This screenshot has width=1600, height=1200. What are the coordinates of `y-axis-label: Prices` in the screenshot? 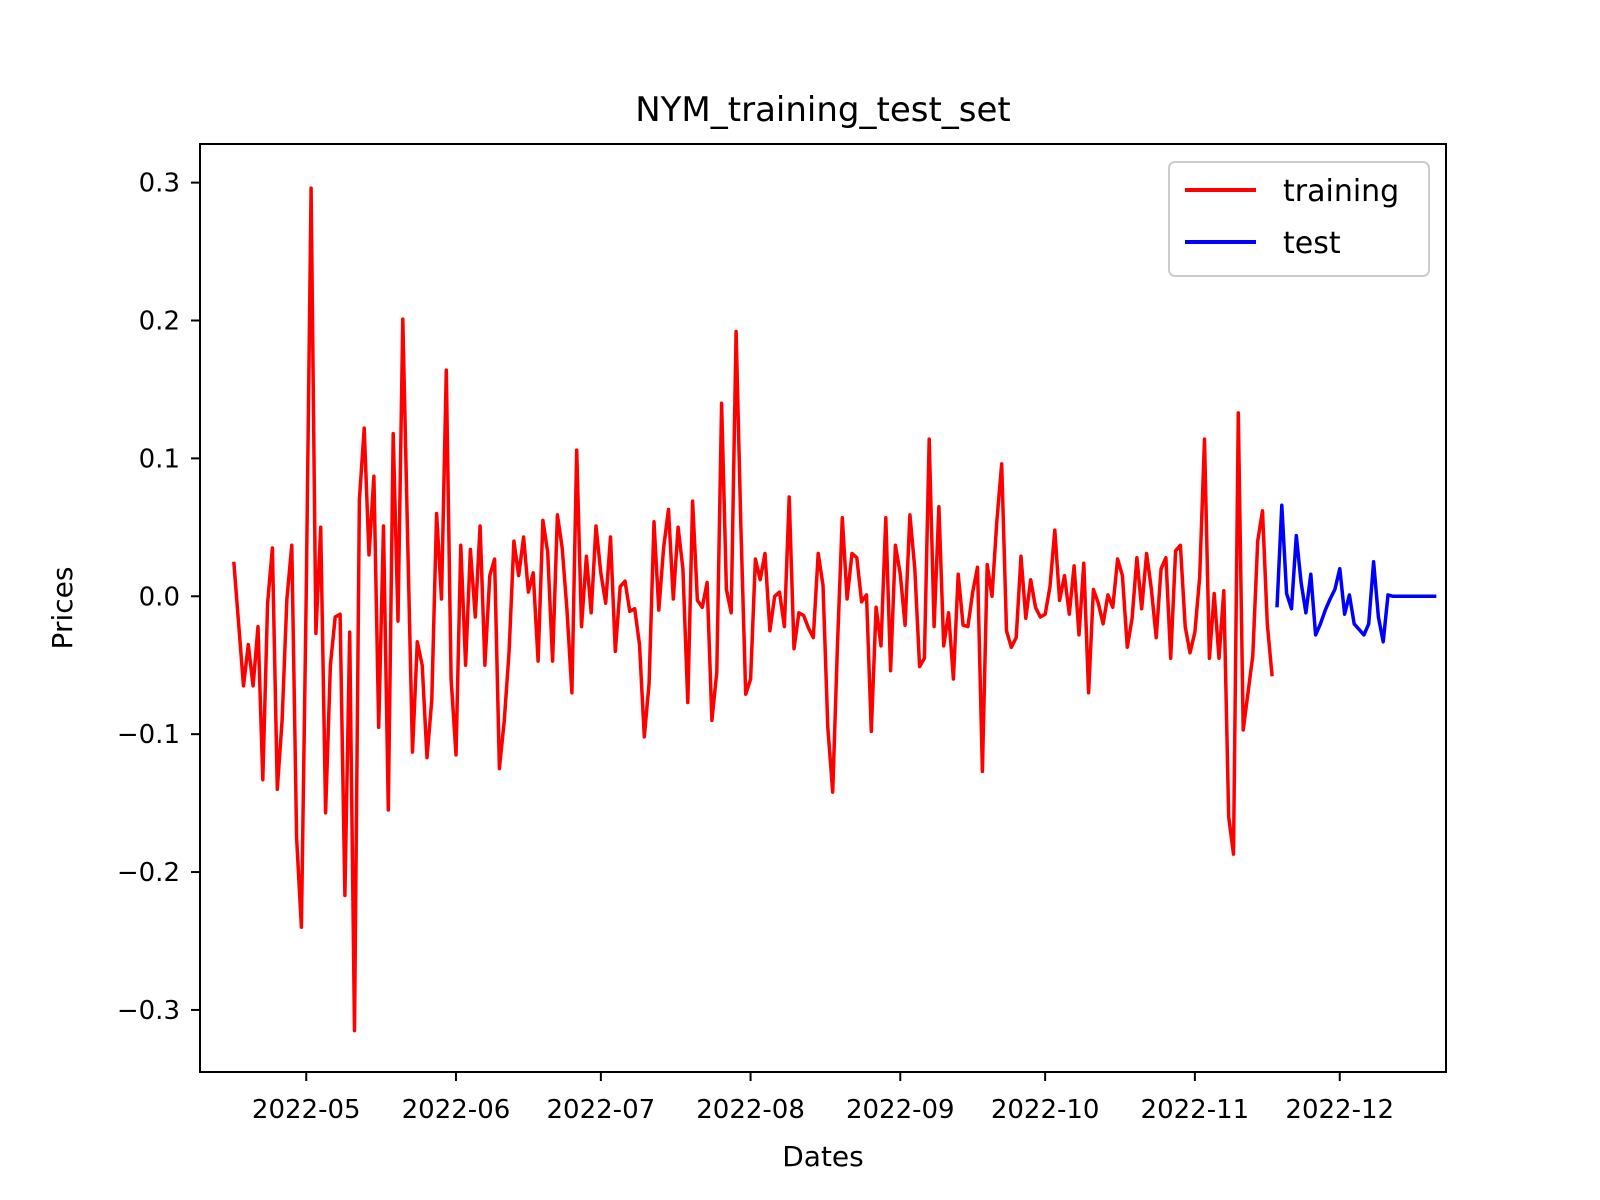 It's located at (62, 608).